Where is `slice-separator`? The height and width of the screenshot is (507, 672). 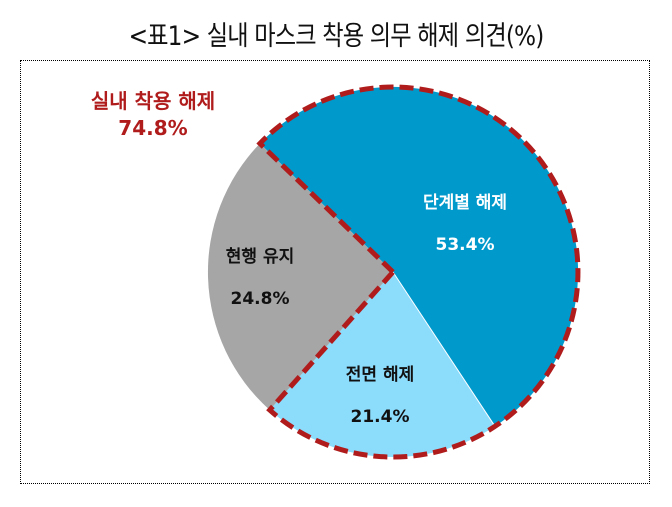 slice-separator is located at coordinates (444, 349).